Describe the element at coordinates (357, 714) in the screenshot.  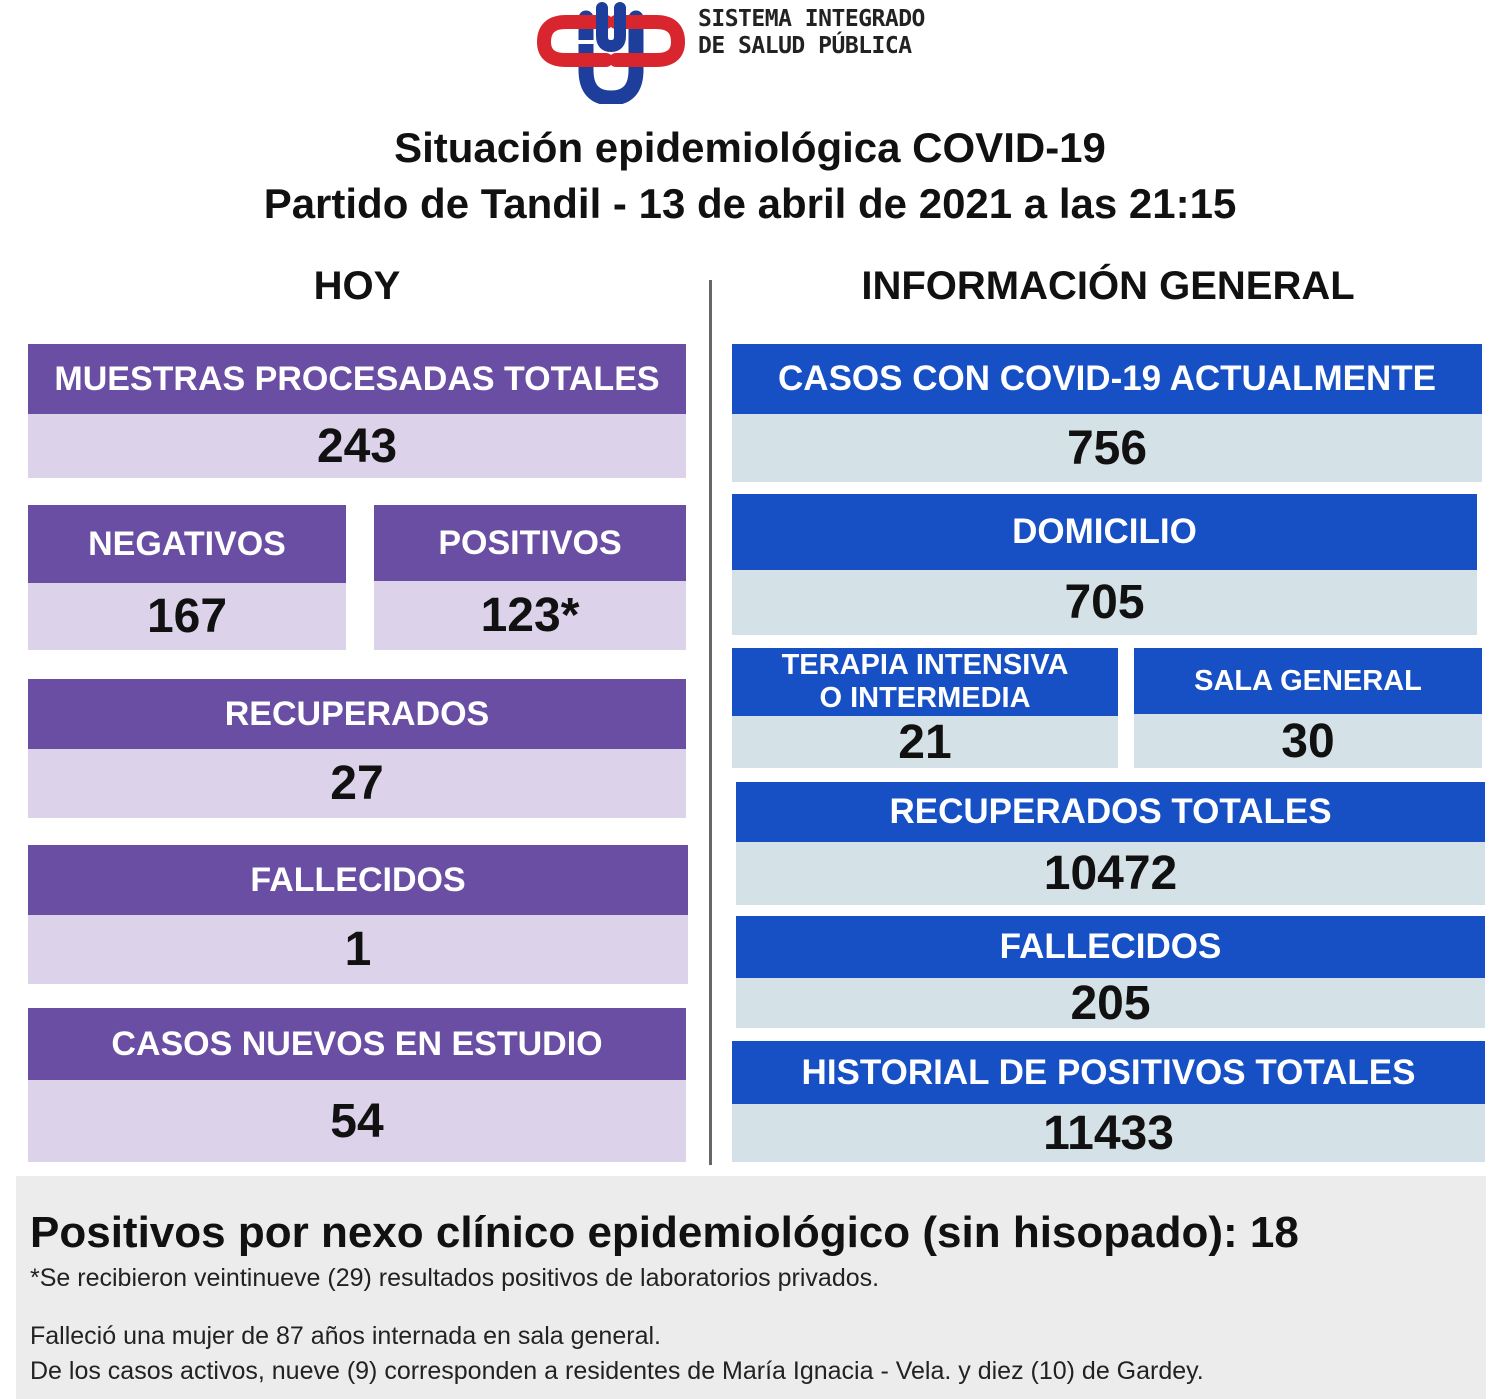
I see `recuperados-label: RECUPERADOS` at that location.